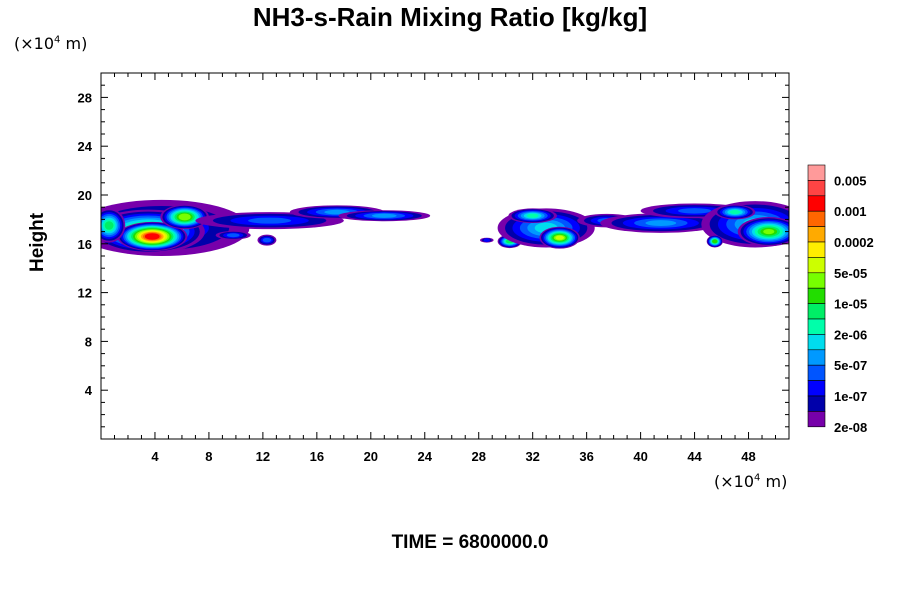  I want to click on legend-label: 5e-07, so click(850, 365).